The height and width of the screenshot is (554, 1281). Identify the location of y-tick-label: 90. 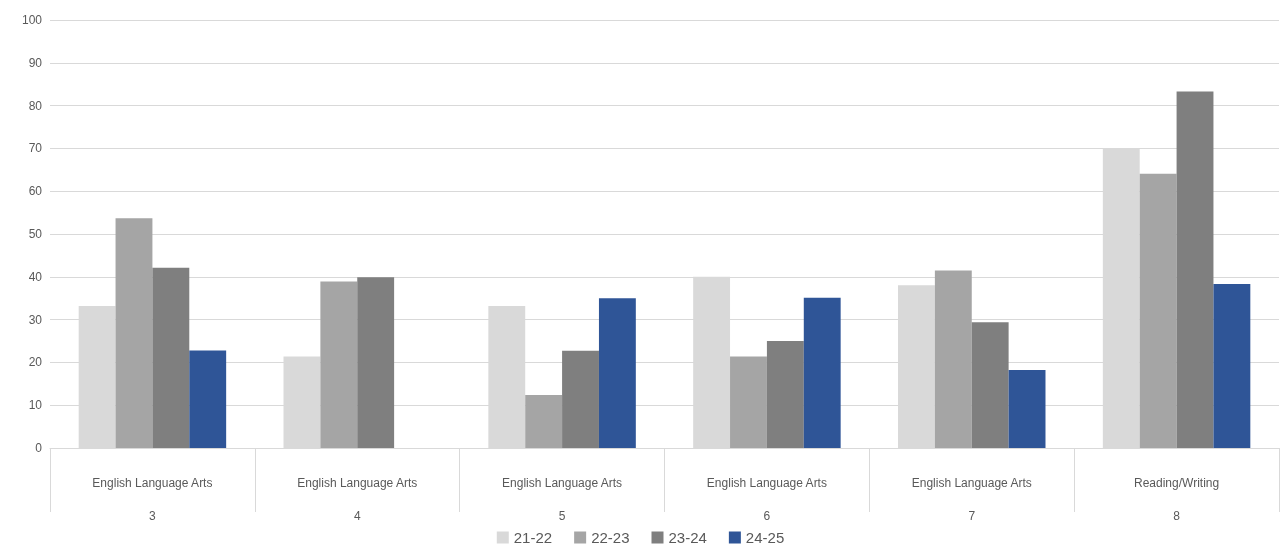
(35, 62).